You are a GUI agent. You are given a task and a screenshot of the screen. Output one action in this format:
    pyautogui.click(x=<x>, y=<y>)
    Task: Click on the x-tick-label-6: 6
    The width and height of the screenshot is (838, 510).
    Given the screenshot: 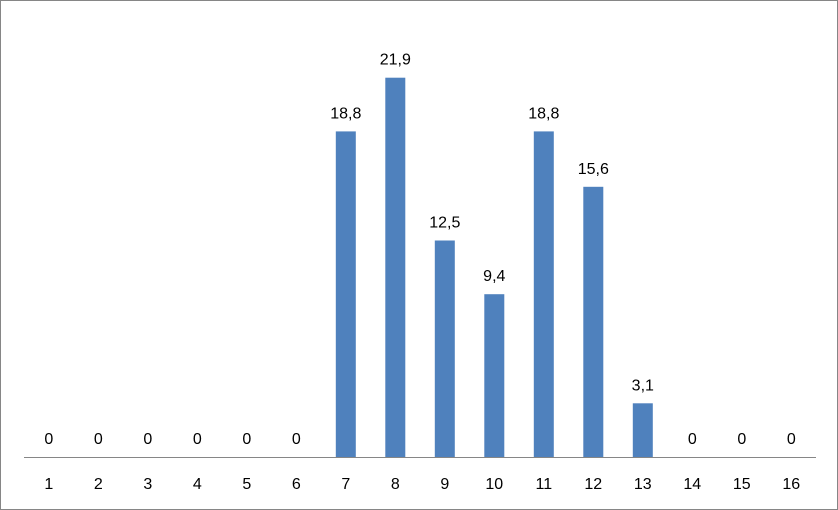 What is the action you would take?
    pyautogui.click(x=296, y=484)
    